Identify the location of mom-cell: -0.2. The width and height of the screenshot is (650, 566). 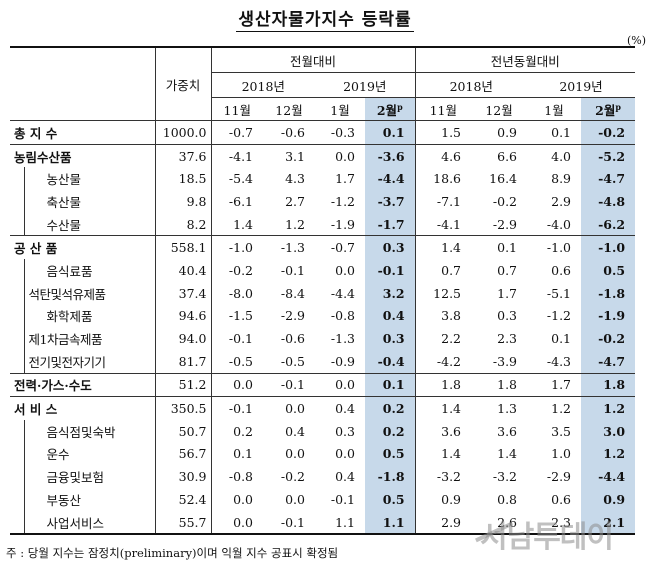
(292, 477).